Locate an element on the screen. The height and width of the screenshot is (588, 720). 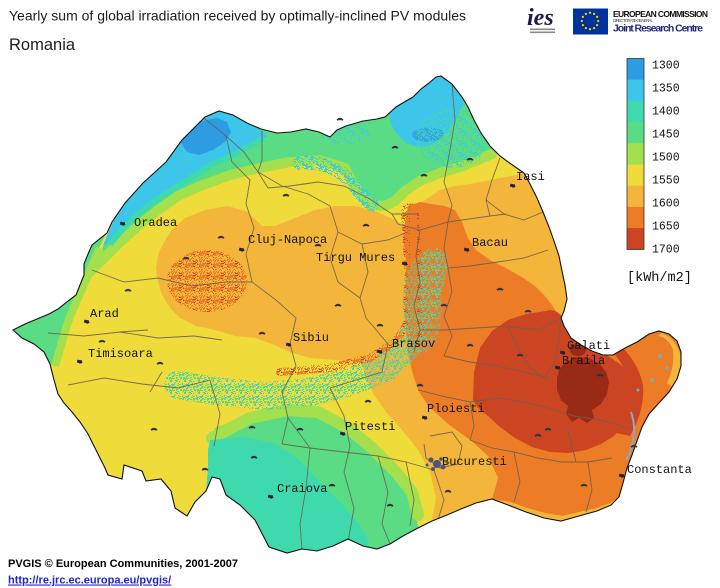
svg-text: 1700 is located at coordinates (666, 249).